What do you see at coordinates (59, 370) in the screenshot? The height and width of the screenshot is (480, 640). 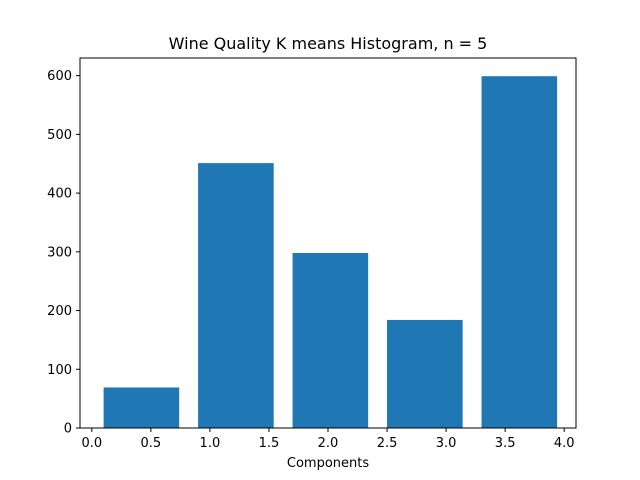 I see `y-tick-label: 100` at bounding box center [59, 370].